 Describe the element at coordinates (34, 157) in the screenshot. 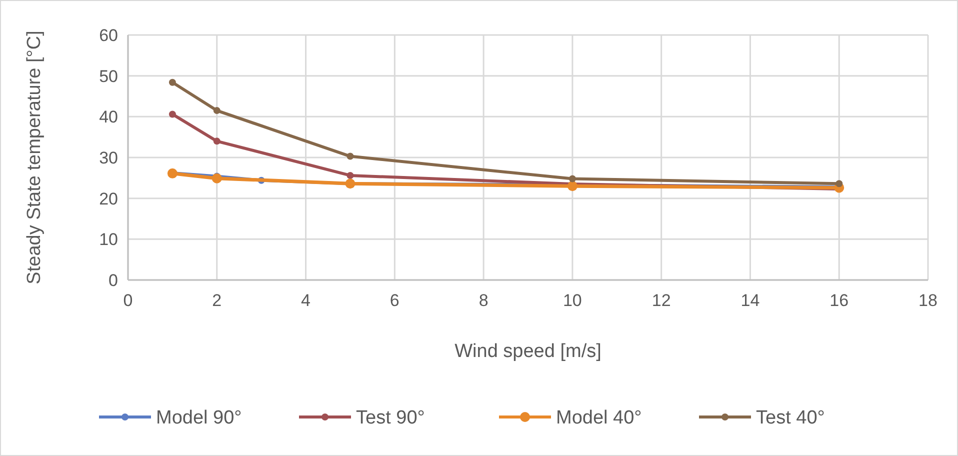

I see `y-axis-title: Steady State temperature [°C]` at that location.